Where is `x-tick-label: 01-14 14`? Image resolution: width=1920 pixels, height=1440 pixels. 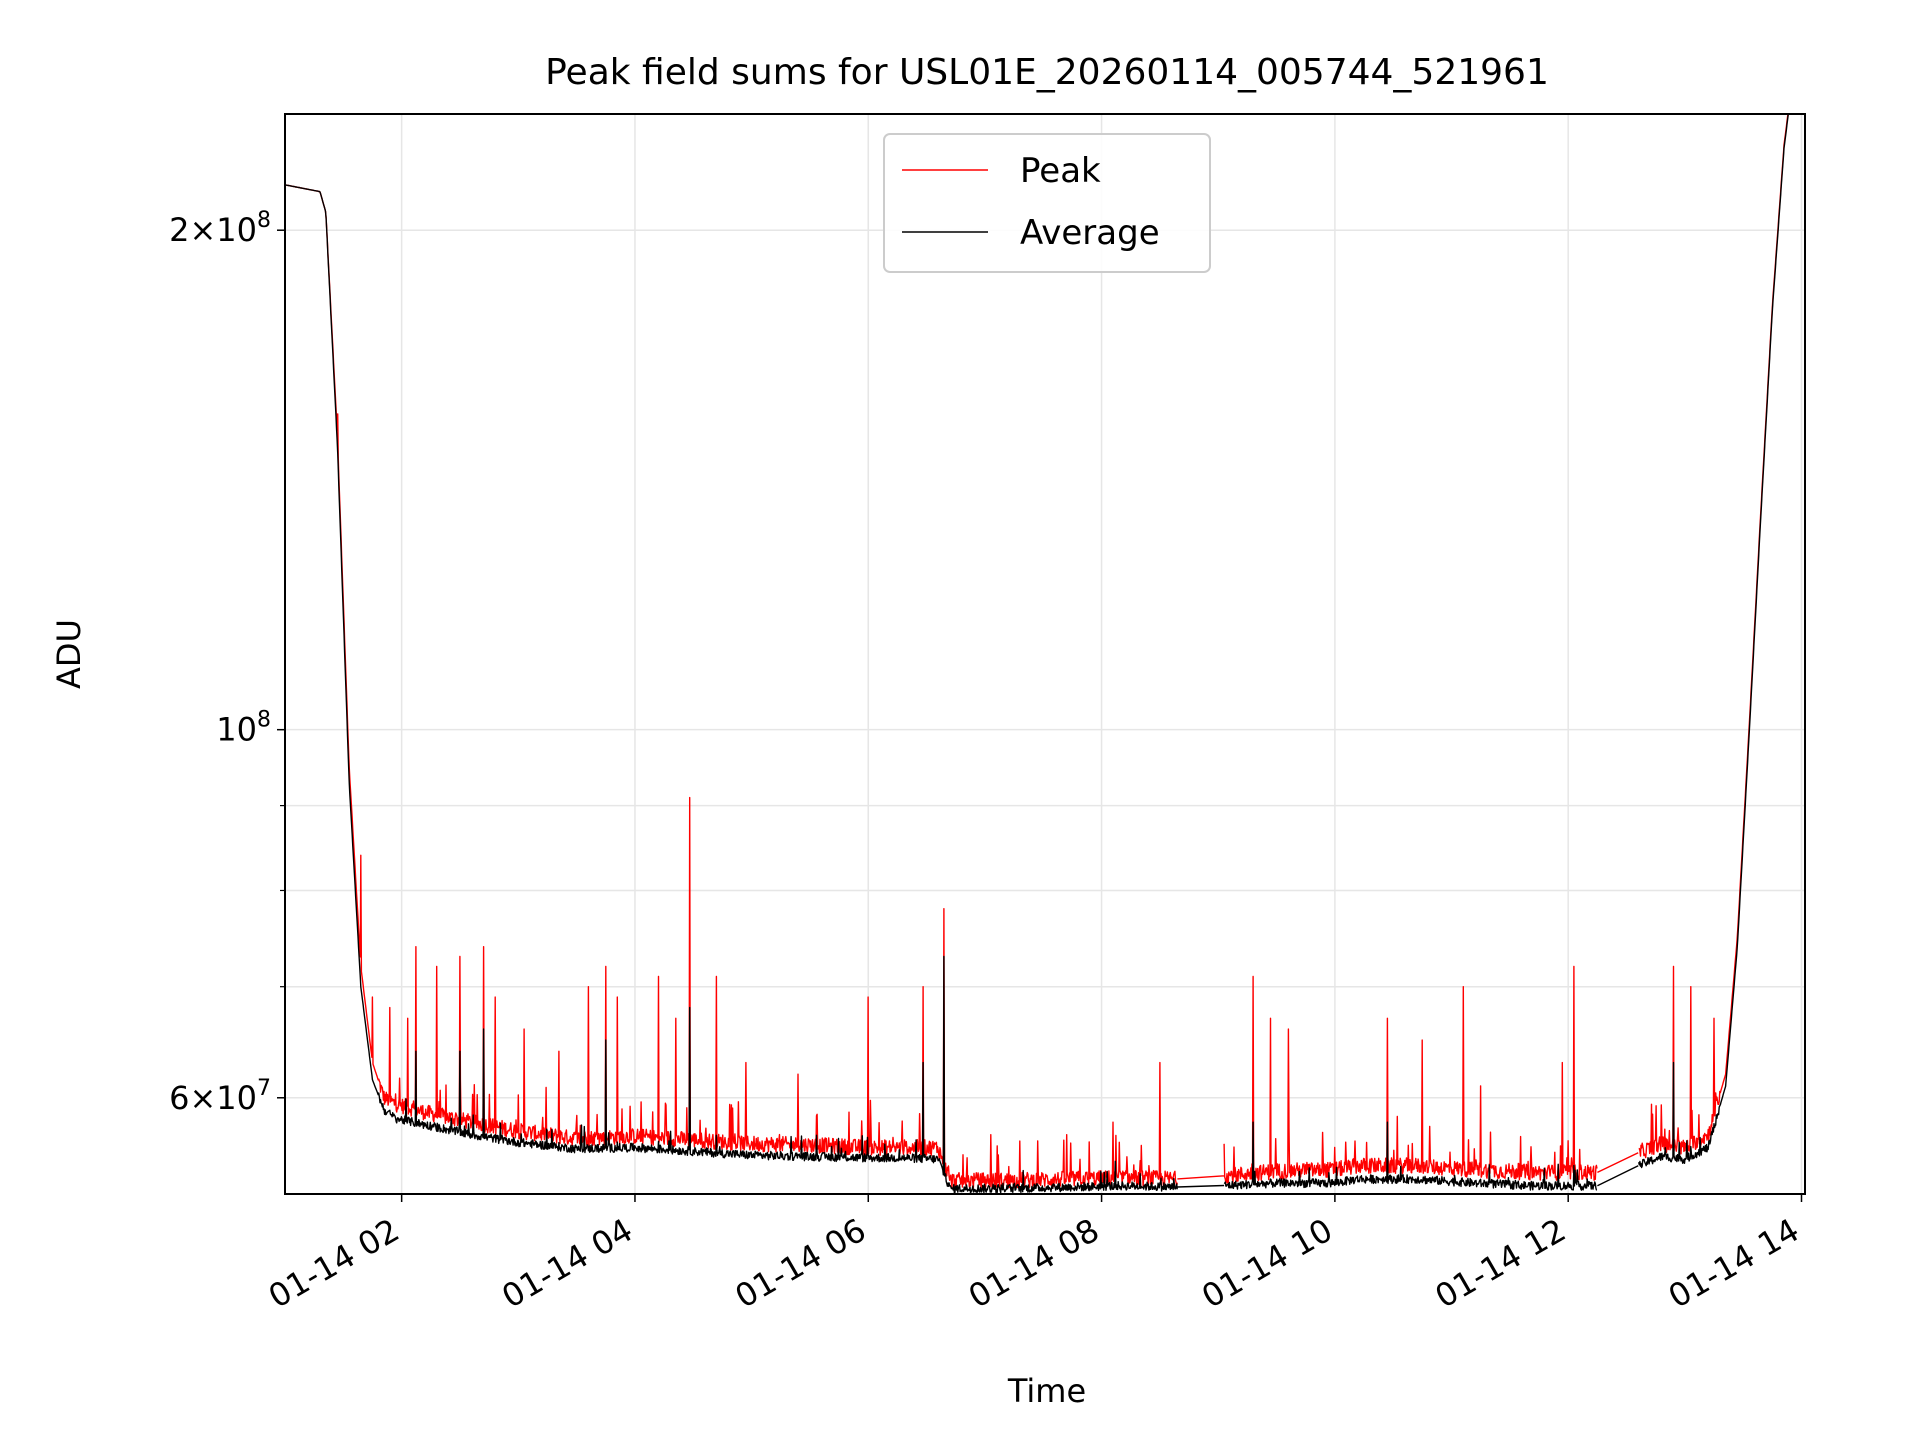
x-tick-label: 01-14 14 is located at coordinates (1734, 1263).